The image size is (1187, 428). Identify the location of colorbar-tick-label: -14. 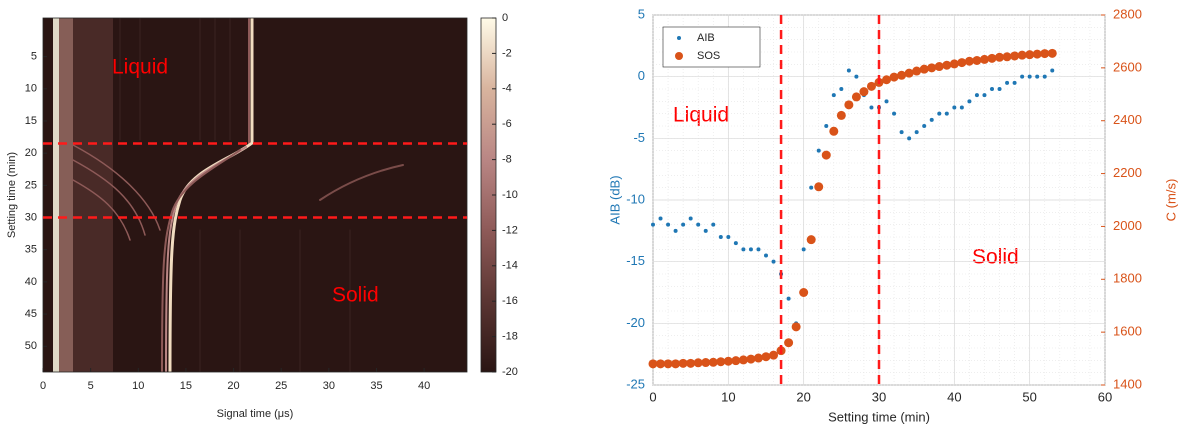
(510, 266).